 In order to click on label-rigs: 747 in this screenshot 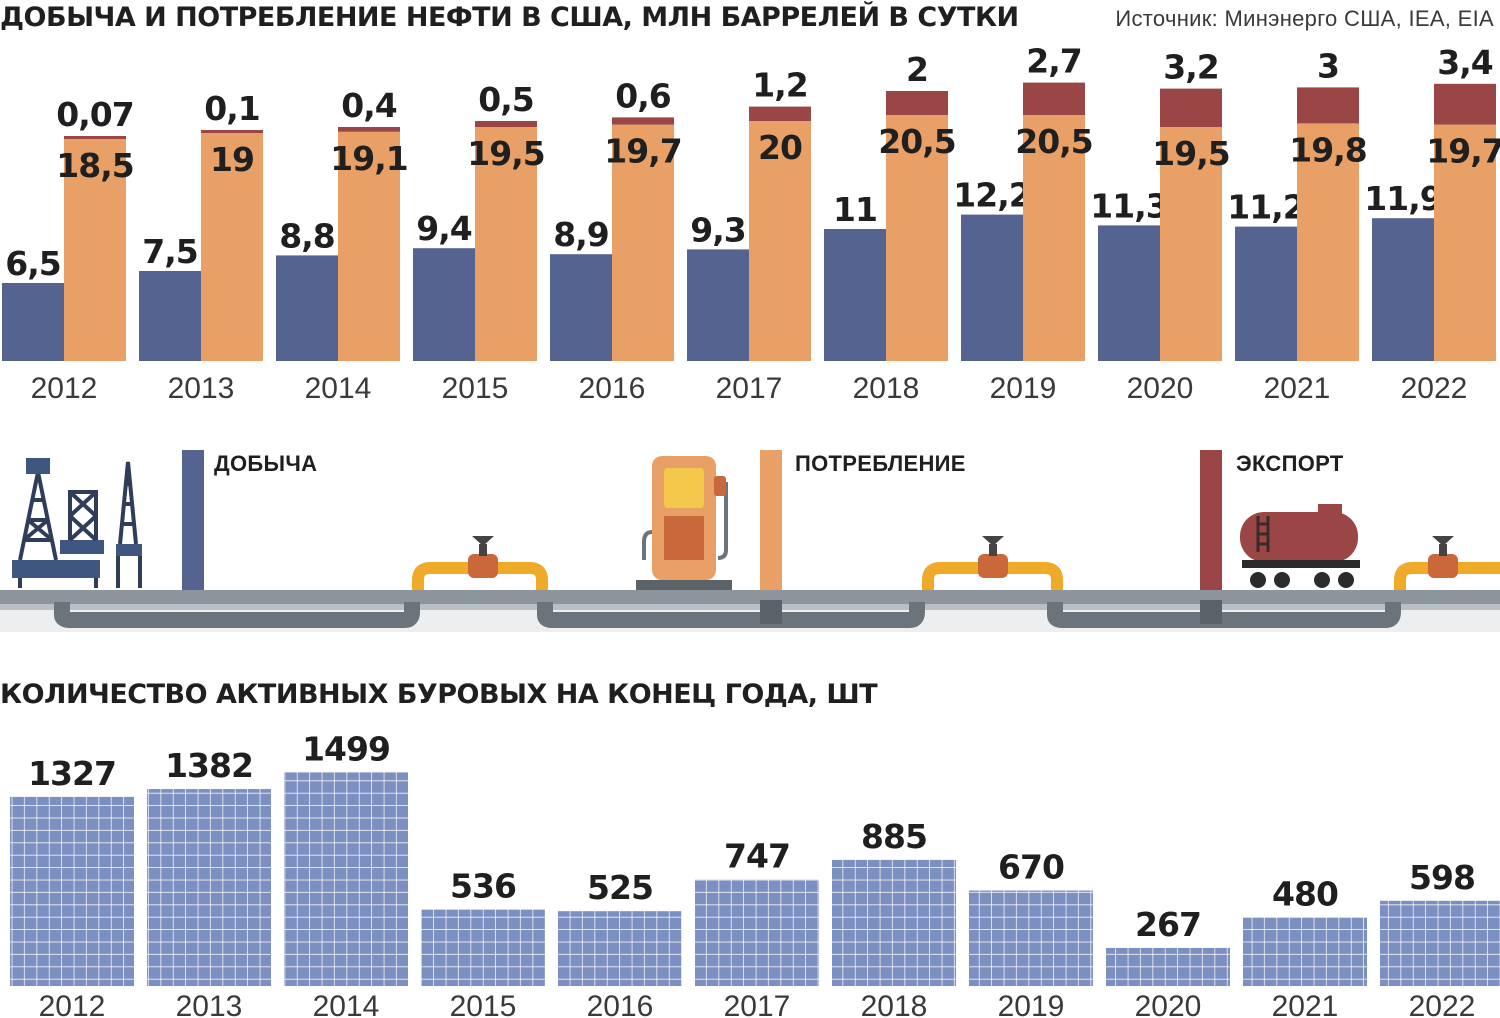, I will do `click(757, 856)`.